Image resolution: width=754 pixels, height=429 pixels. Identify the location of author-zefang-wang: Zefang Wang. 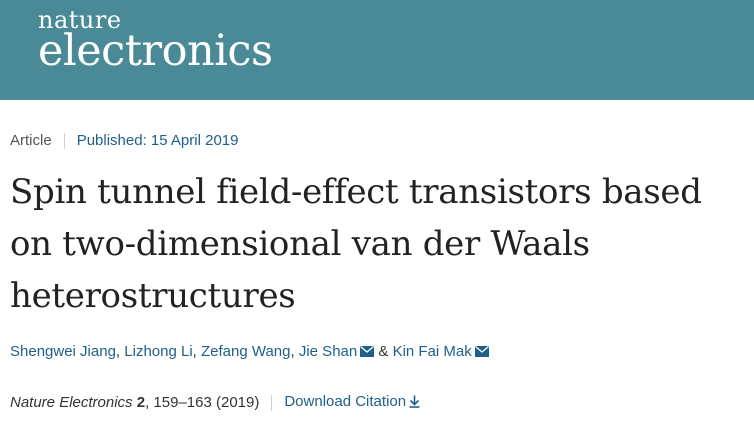
(246, 351).